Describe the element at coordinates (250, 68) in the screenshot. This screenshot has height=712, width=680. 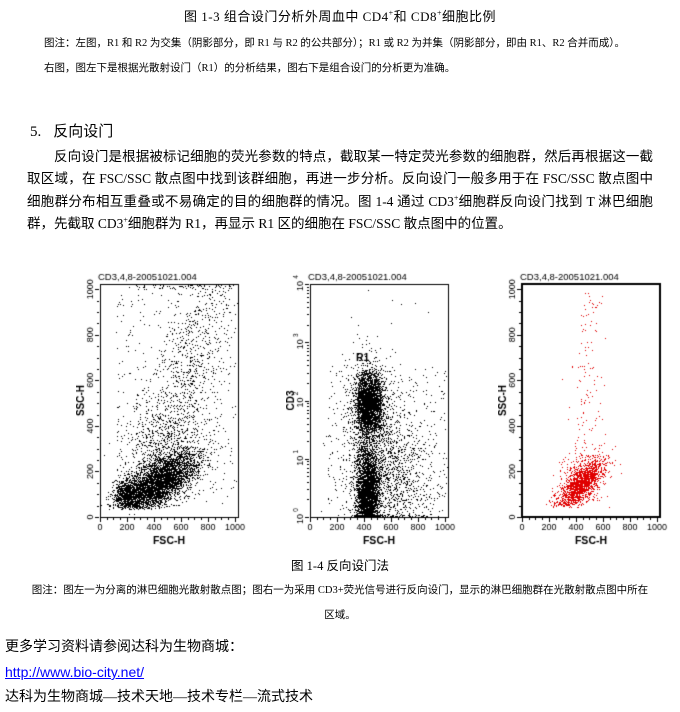
I see `figure-1-3-note-line2: 右图，图左下是根据光散射设门（R1）的分析结果，图右下是组合设门的分析更为准确。` at that location.